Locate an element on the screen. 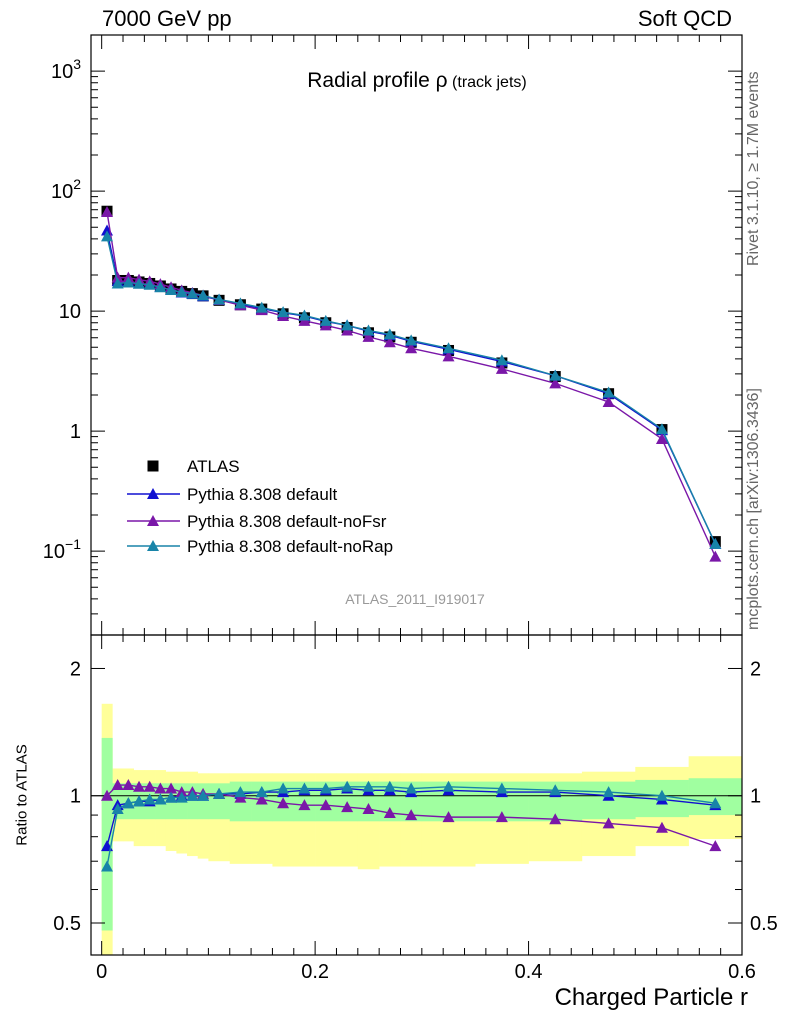 The width and height of the screenshot is (786, 1024). legend-marker-data is located at coordinates (153, 466).